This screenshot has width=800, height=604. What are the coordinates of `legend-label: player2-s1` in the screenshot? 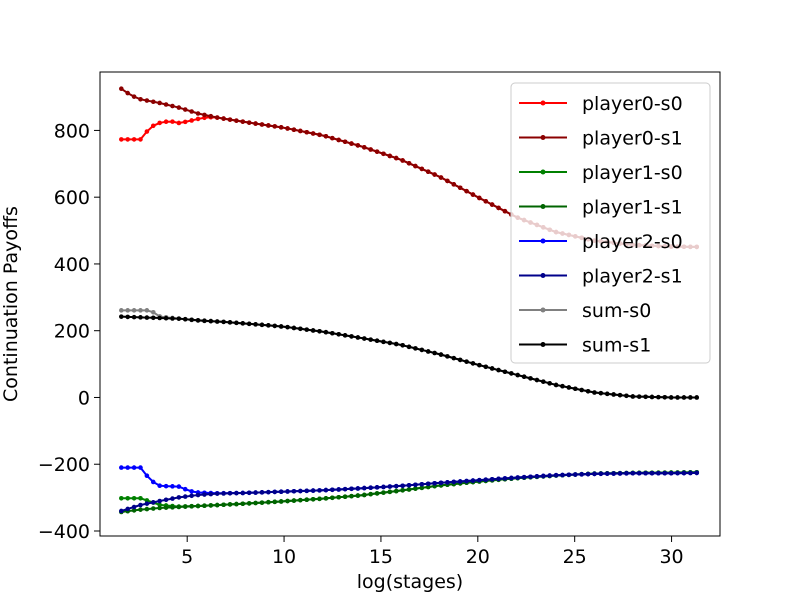 It's located at (632, 277).